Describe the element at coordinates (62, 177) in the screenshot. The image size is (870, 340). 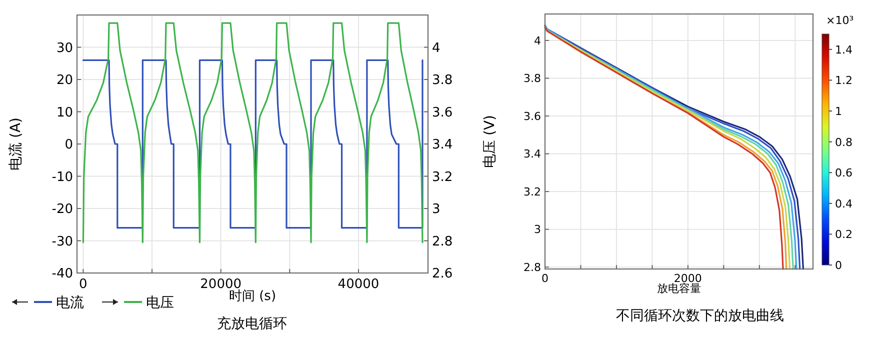
I see `y-tick-label: -10` at that location.